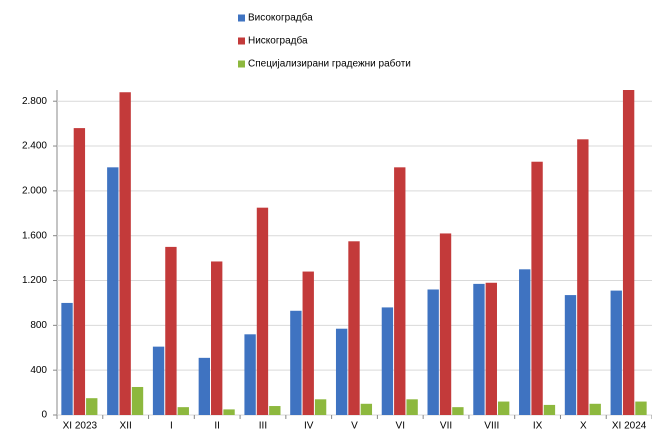 The height and width of the screenshot is (435, 652). I want to click on legend-label: Високоградба, so click(280, 18).